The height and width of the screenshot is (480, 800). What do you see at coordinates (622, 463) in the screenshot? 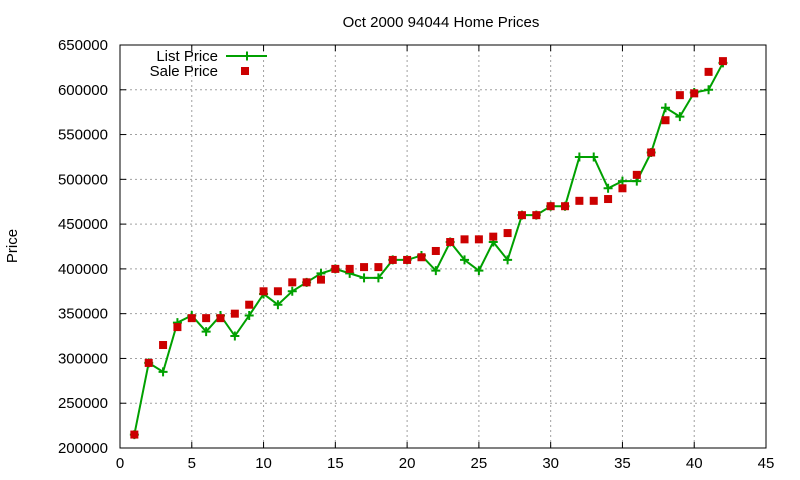
I see `x-tick-label: 35` at bounding box center [622, 463].